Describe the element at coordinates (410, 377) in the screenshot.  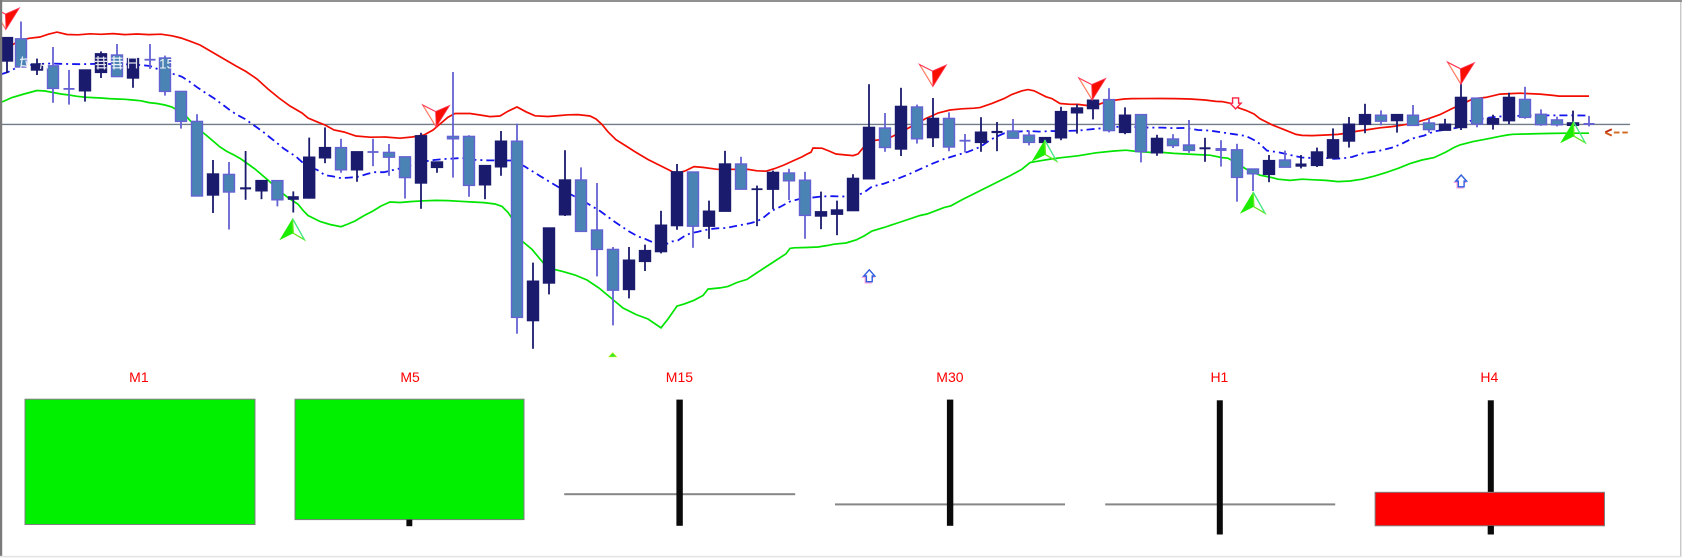
I see `svg-text: M5` at that location.